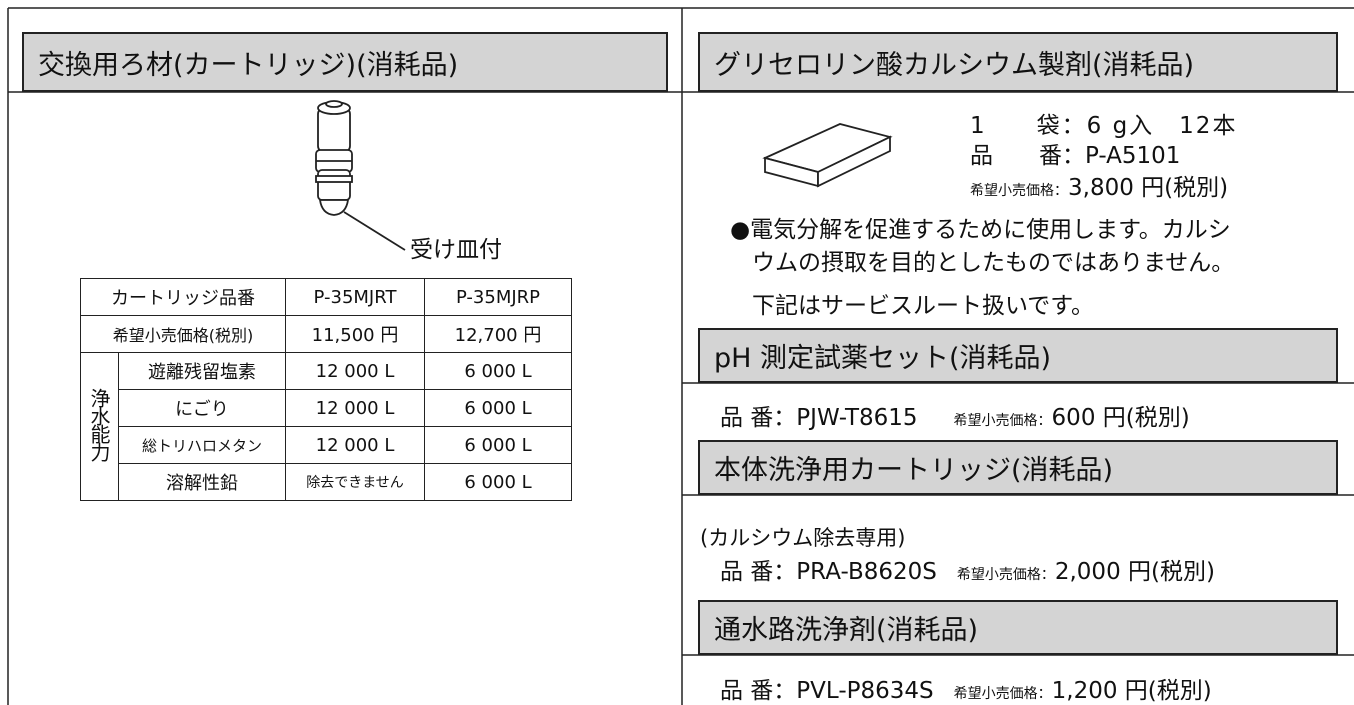 Image resolution: width=1354 pixels, height=705 pixels. I want to click on packet-illustration, so click(827, 155).